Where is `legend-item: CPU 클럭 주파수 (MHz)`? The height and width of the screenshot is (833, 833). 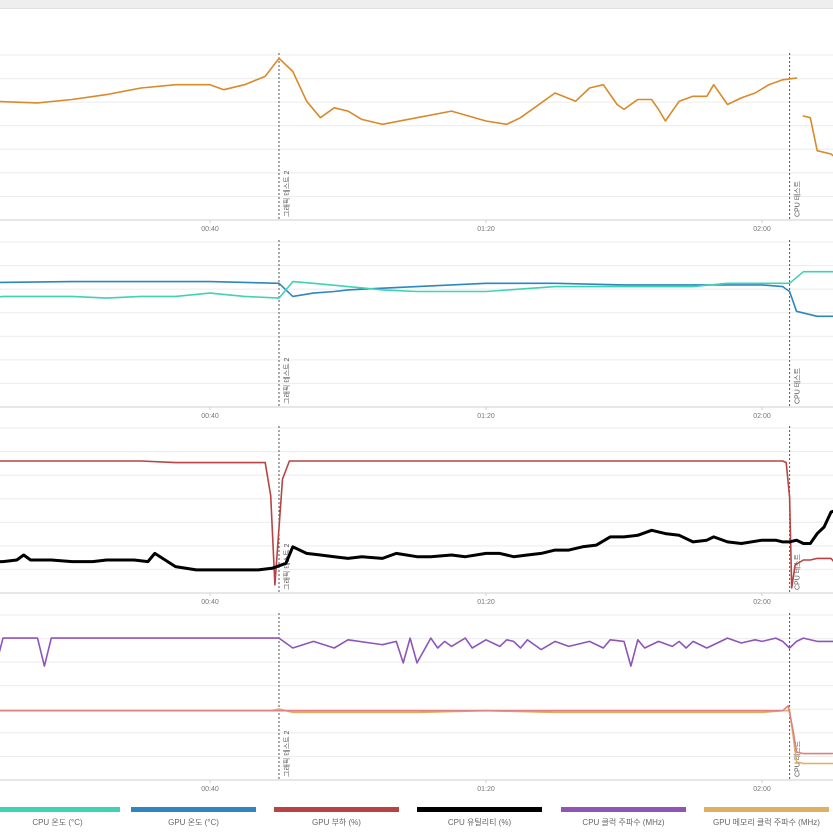
legend-item: CPU 클럭 주파수 (MHz) is located at coordinates (631, 818).